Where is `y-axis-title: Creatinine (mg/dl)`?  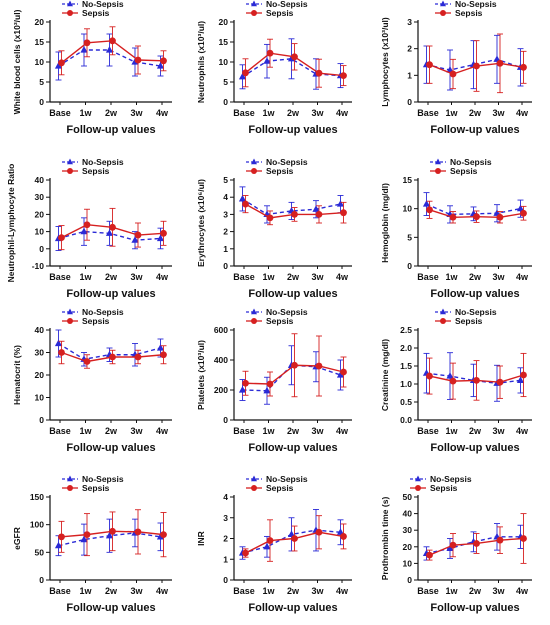 y-axis-title: Creatinine (mg/dl) is located at coordinates (385, 375).